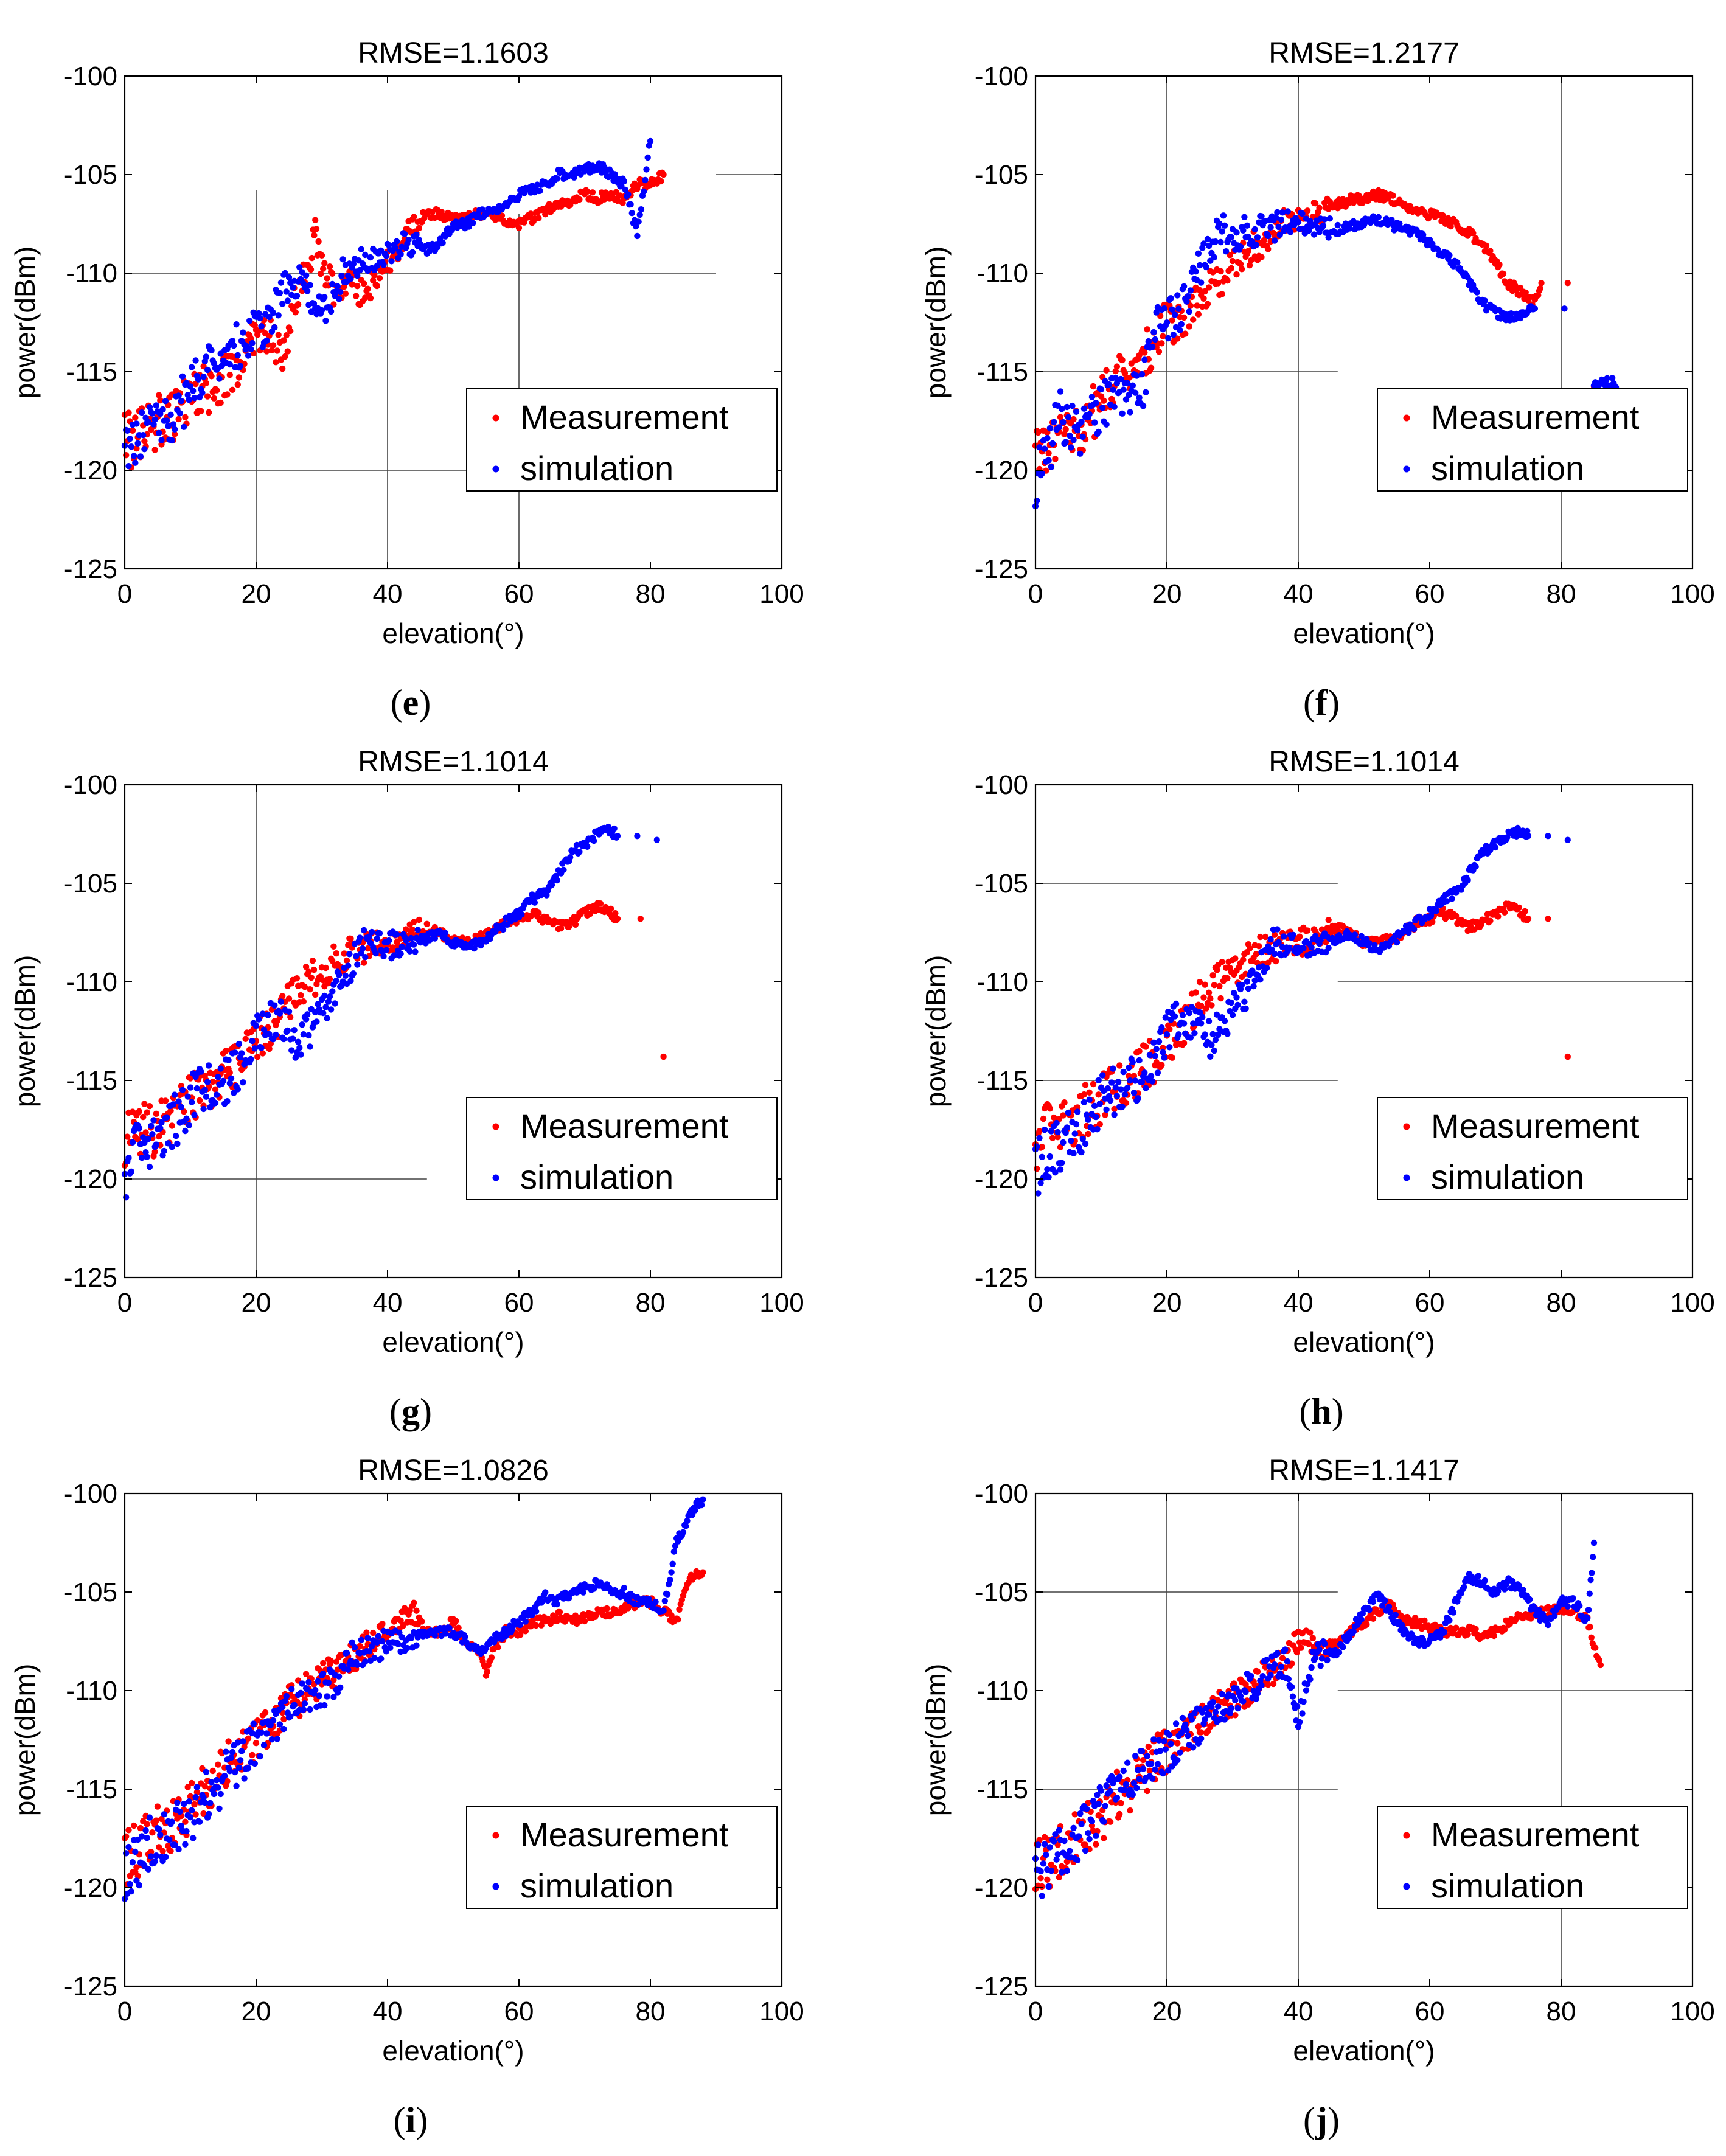 Image resolution: width=1726 pixels, height=2156 pixels. What do you see at coordinates (936, 322) in the screenshot?
I see `y-axis-label: power(dBm)` at bounding box center [936, 322].